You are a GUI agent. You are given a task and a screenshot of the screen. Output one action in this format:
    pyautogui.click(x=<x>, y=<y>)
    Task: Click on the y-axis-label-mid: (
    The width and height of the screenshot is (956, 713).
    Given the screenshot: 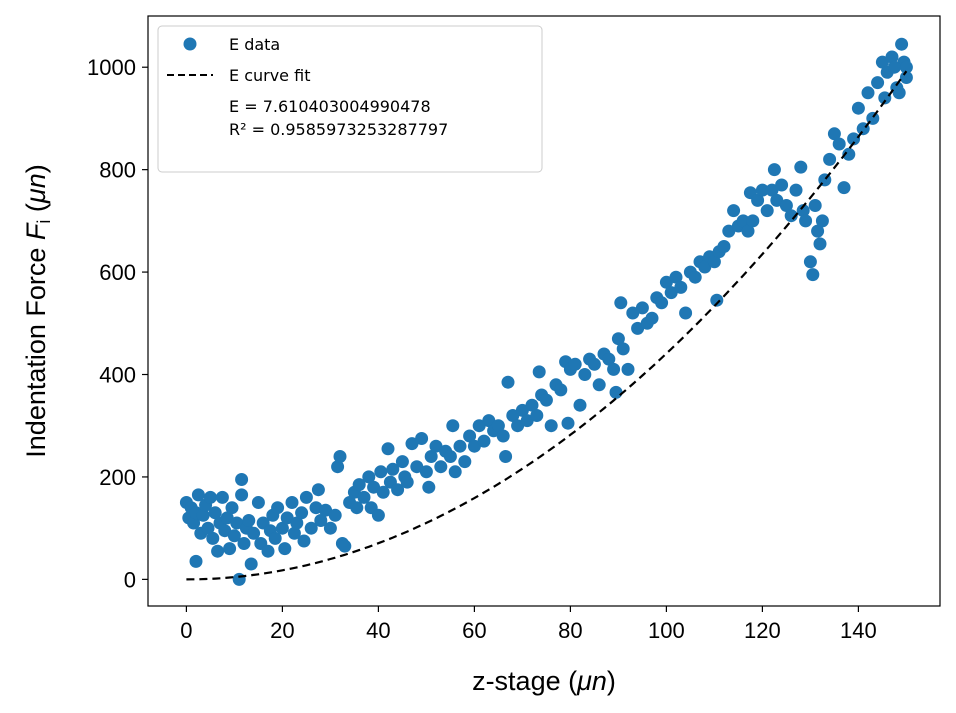 What is the action you would take?
    pyautogui.click(x=36, y=211)
    